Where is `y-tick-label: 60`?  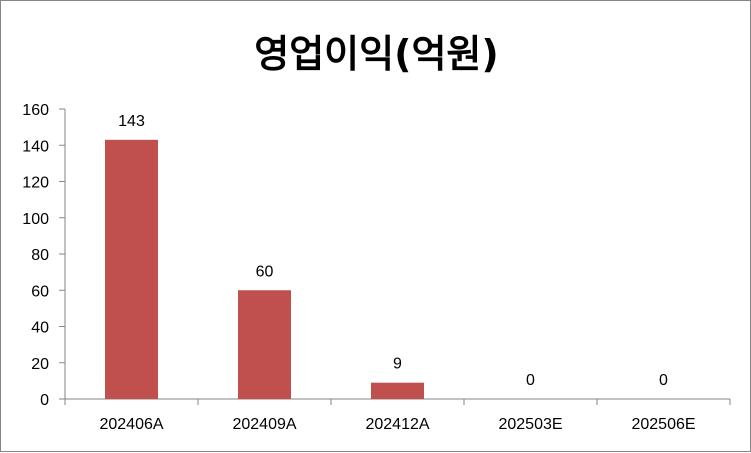 y-tick-label: 60 is located at coordinates (40, 291).